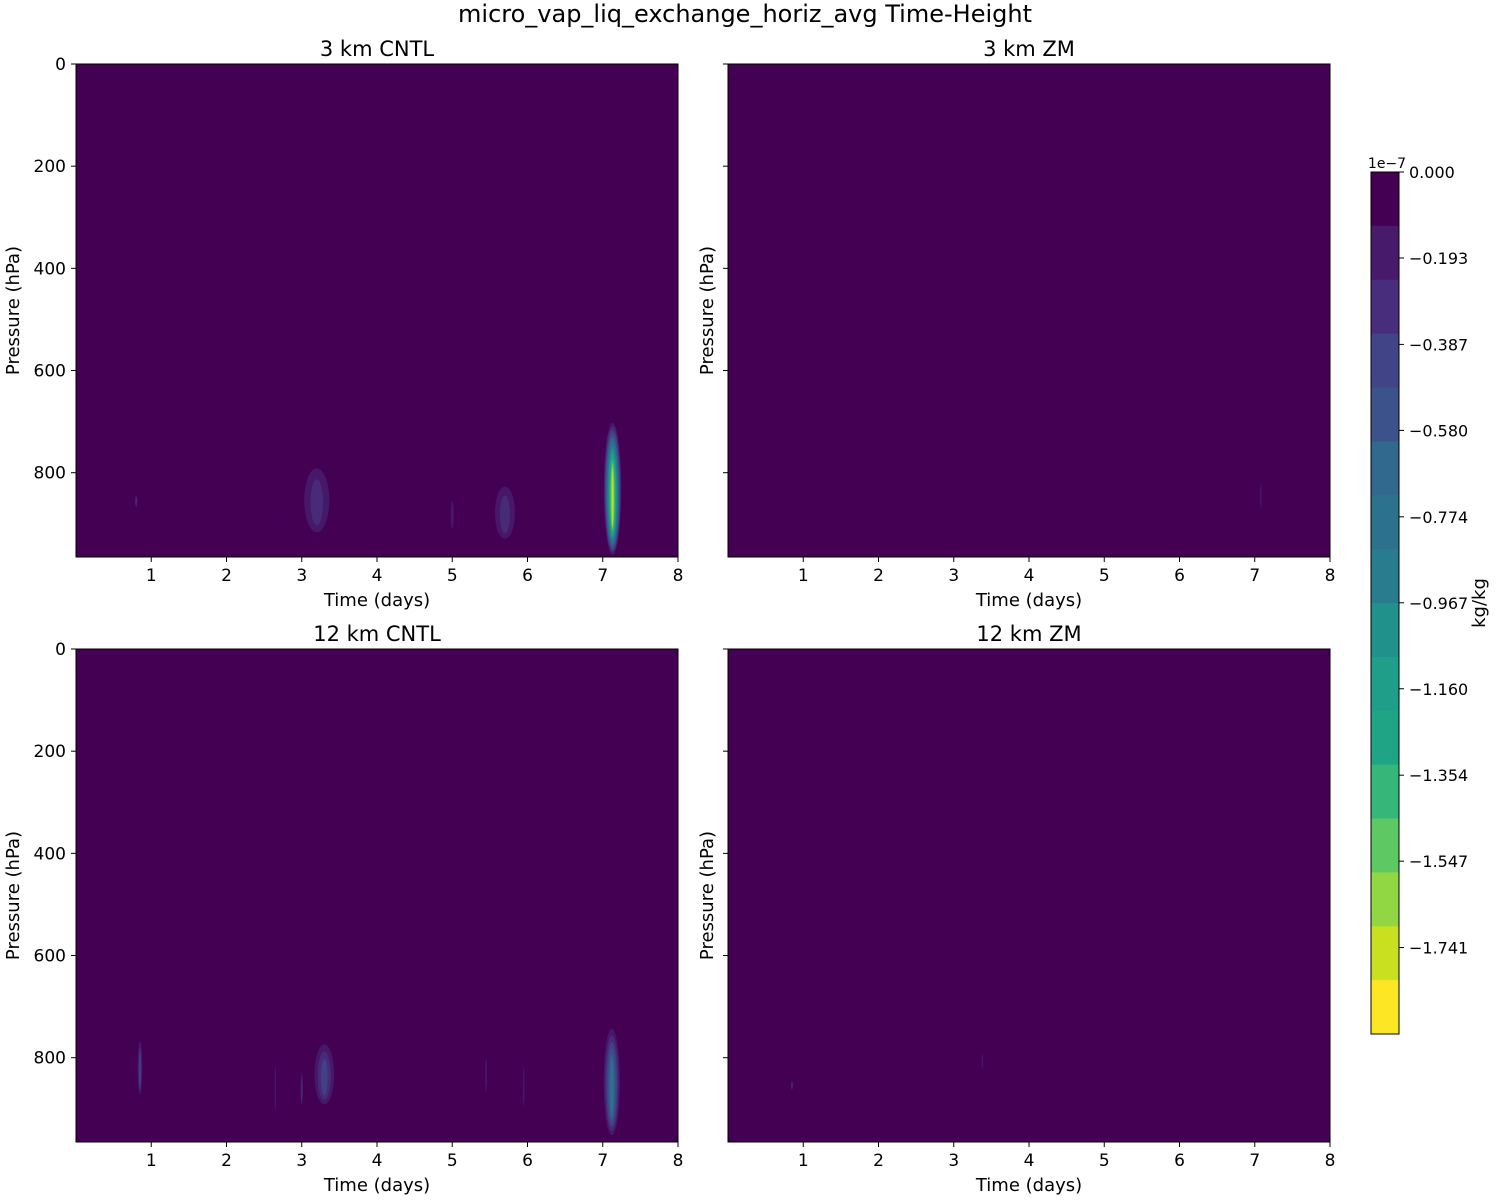 This screenshot has height=1200, width=1500. I want to click on y-tick-label: 0, so click(60, 65).